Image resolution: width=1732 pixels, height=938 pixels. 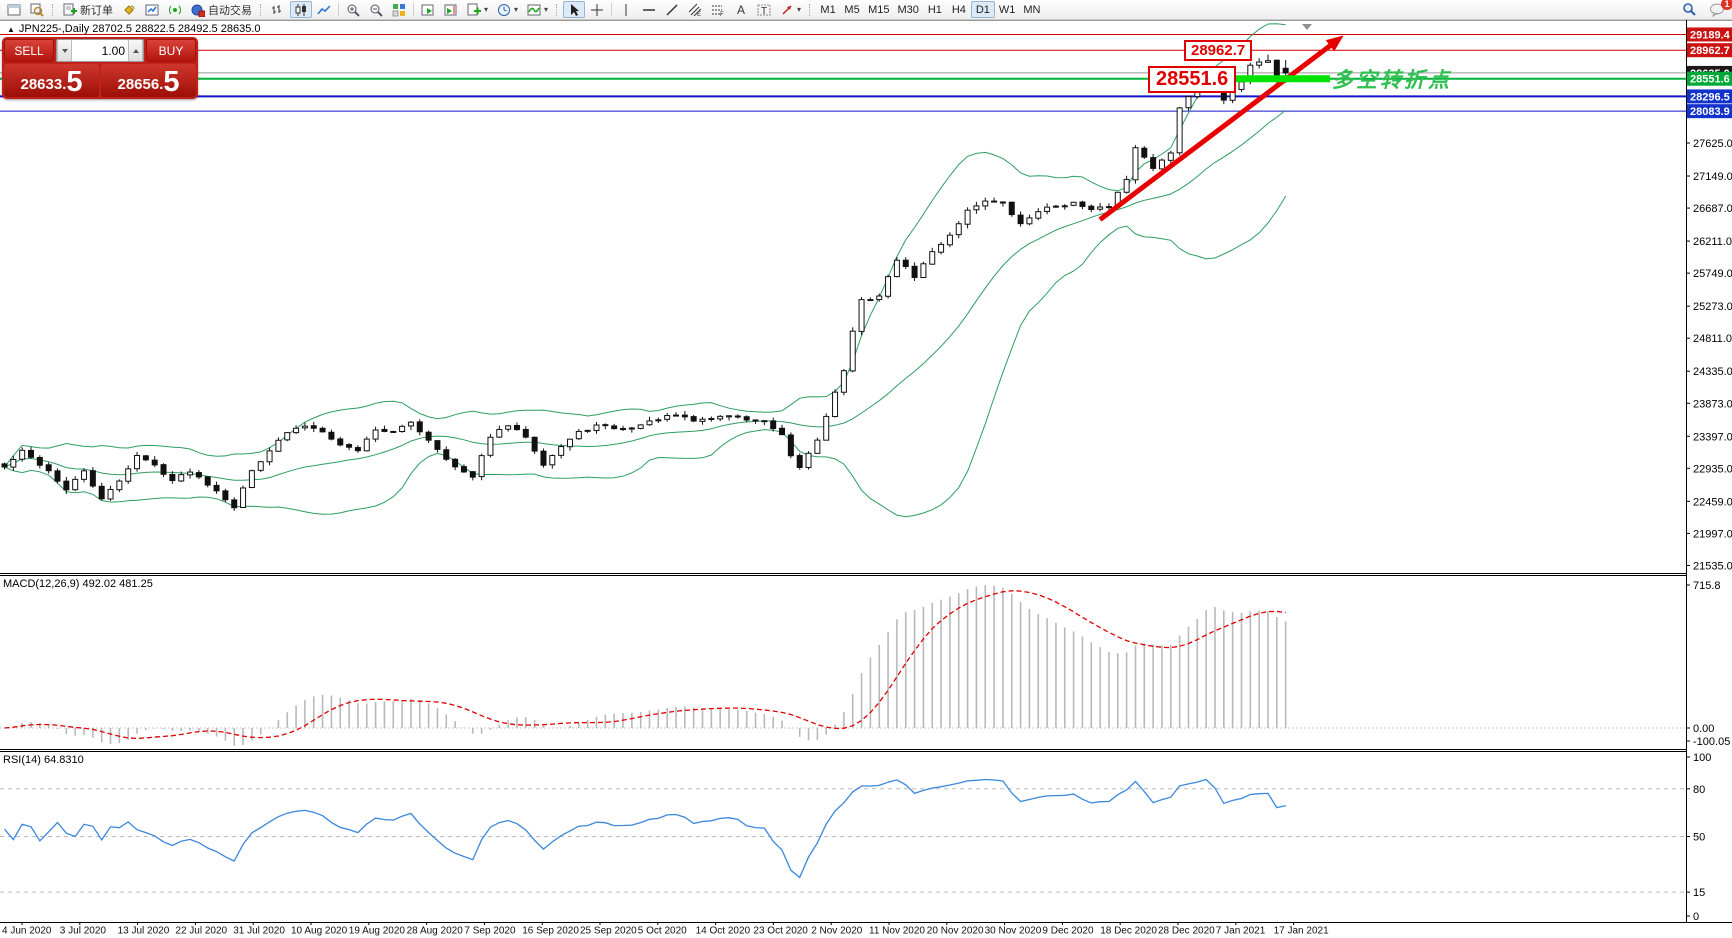 What do you see at coordinates (879, 9) in the screenshot?
I see `timeframe-button-m15: M15` at bounding box center [879, 9].